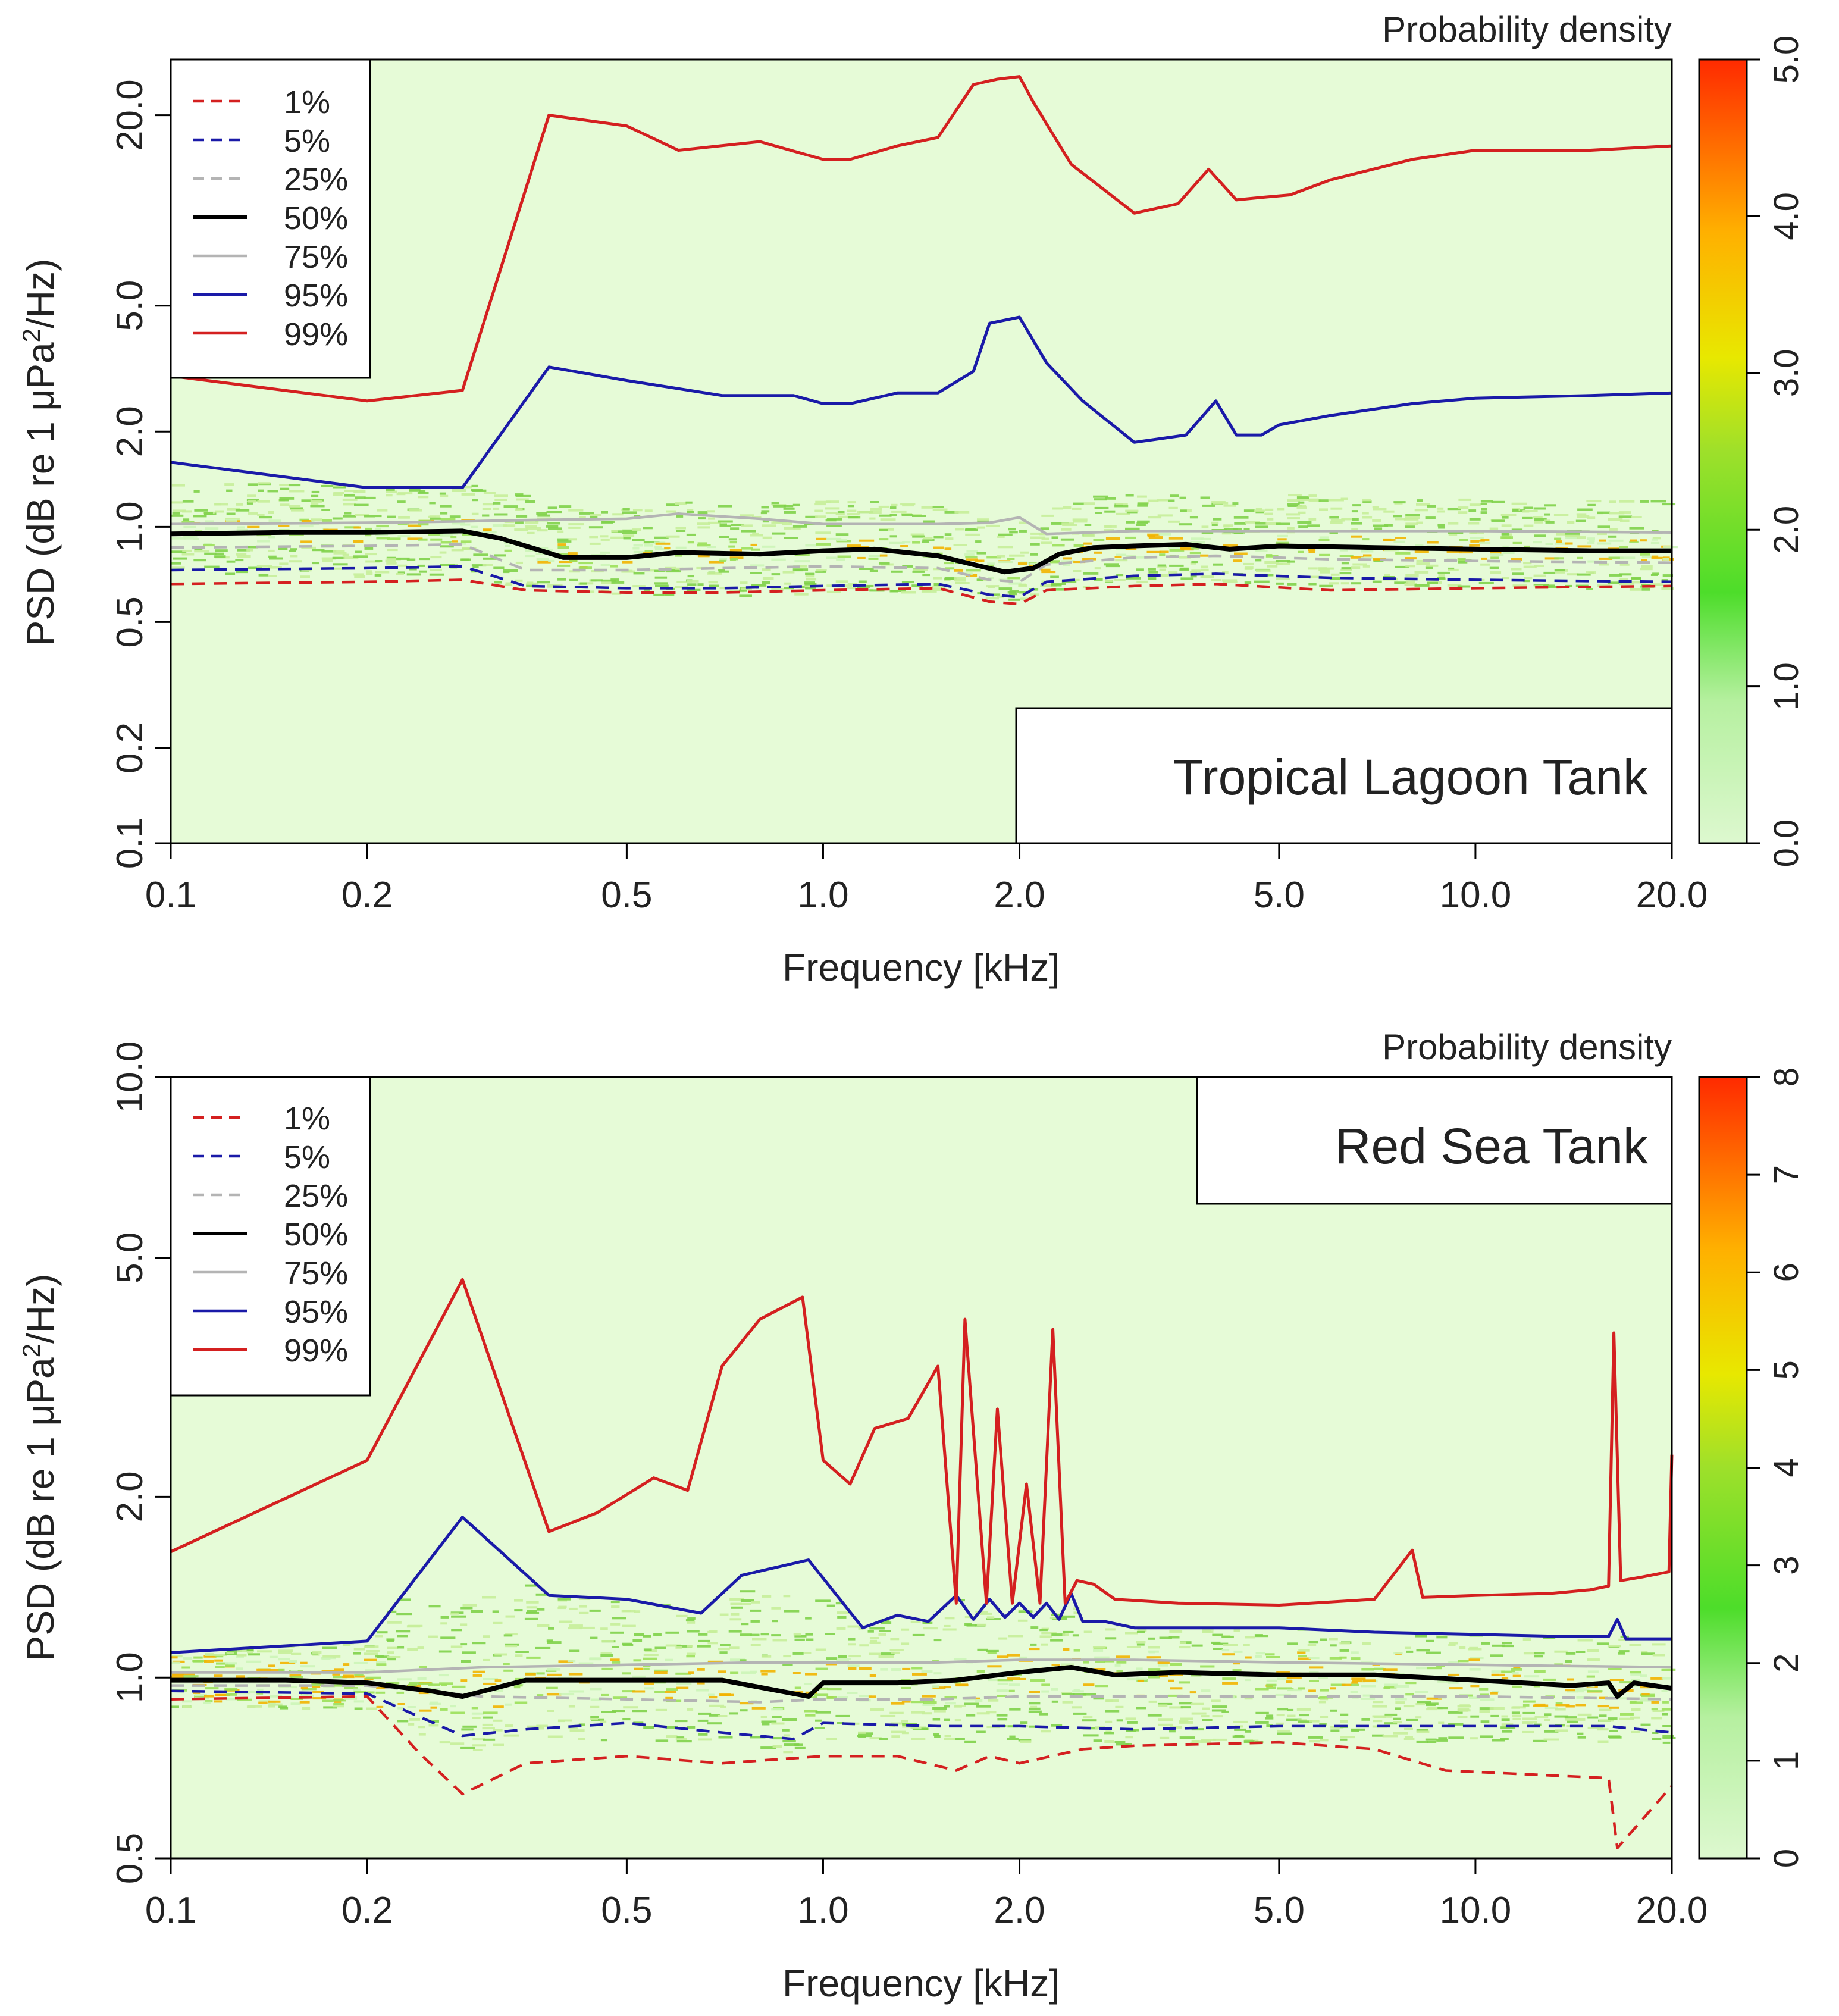 The width and height of the screenshot is (1839, 2016). What do you see at coordinates (270, 1236) in the screenshot?
I see `legend: 1%5%25%50%75%95%99%` at bounding box center [270, 1236].